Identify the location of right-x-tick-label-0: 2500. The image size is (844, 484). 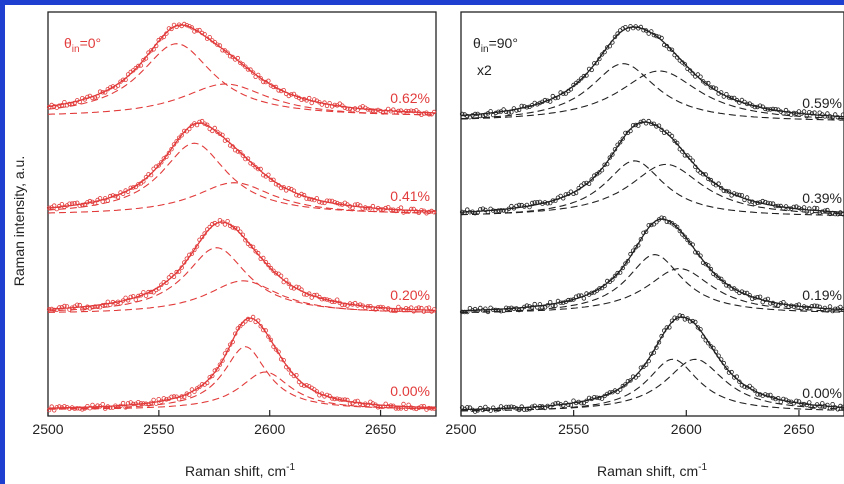
(460, 429).